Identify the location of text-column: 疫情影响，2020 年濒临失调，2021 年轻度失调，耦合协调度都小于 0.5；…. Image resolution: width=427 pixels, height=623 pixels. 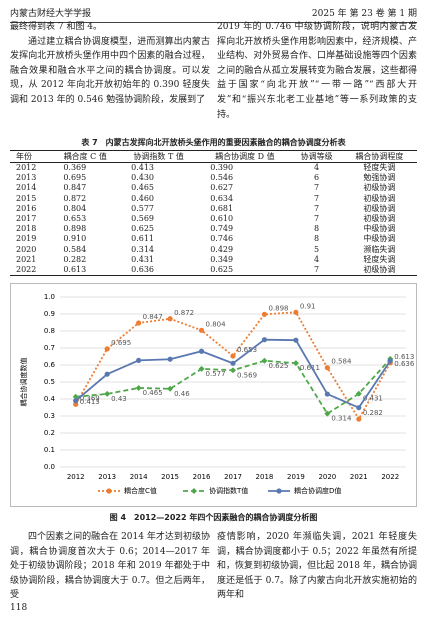
(317, 566).